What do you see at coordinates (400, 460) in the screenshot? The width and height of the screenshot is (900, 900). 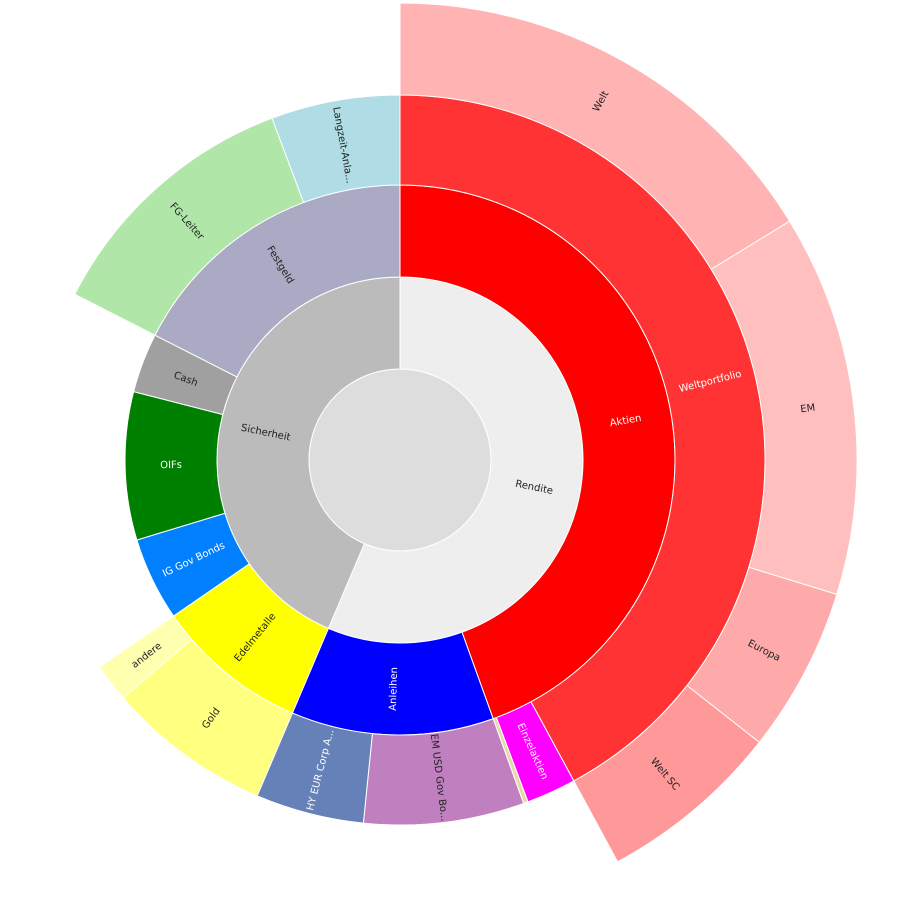 I see `root-segment` at bounding box center [400, 460].